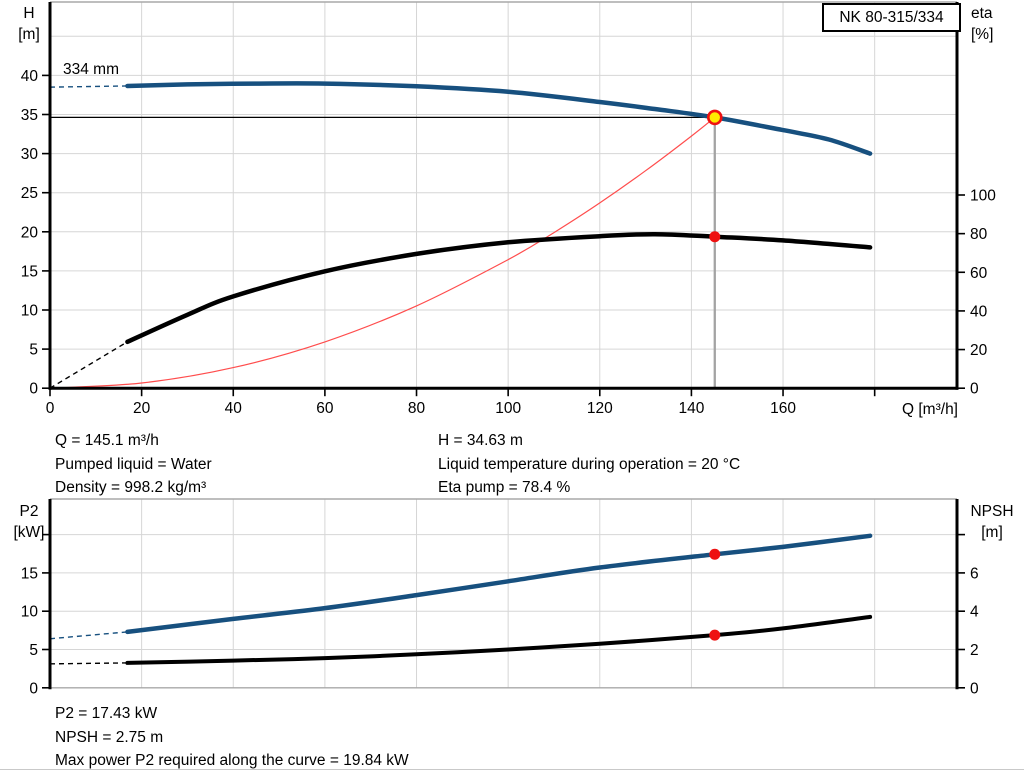 The height and width of the screenshot is (781, 1024). What do you see at coordinates (891, 17) in the screenshot?
I see `pump-model-box: NK 80-315/334` at bounding box center [891, 17].